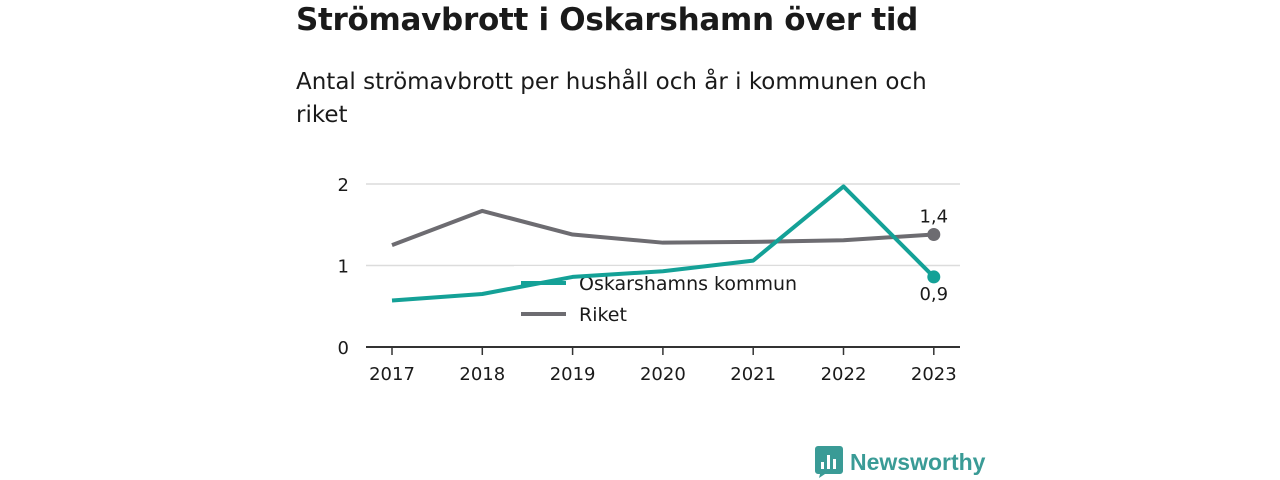 The width and height of the screenshot is (1280, 480). I want to click on y-tick-label: 0, so click(343, 348).